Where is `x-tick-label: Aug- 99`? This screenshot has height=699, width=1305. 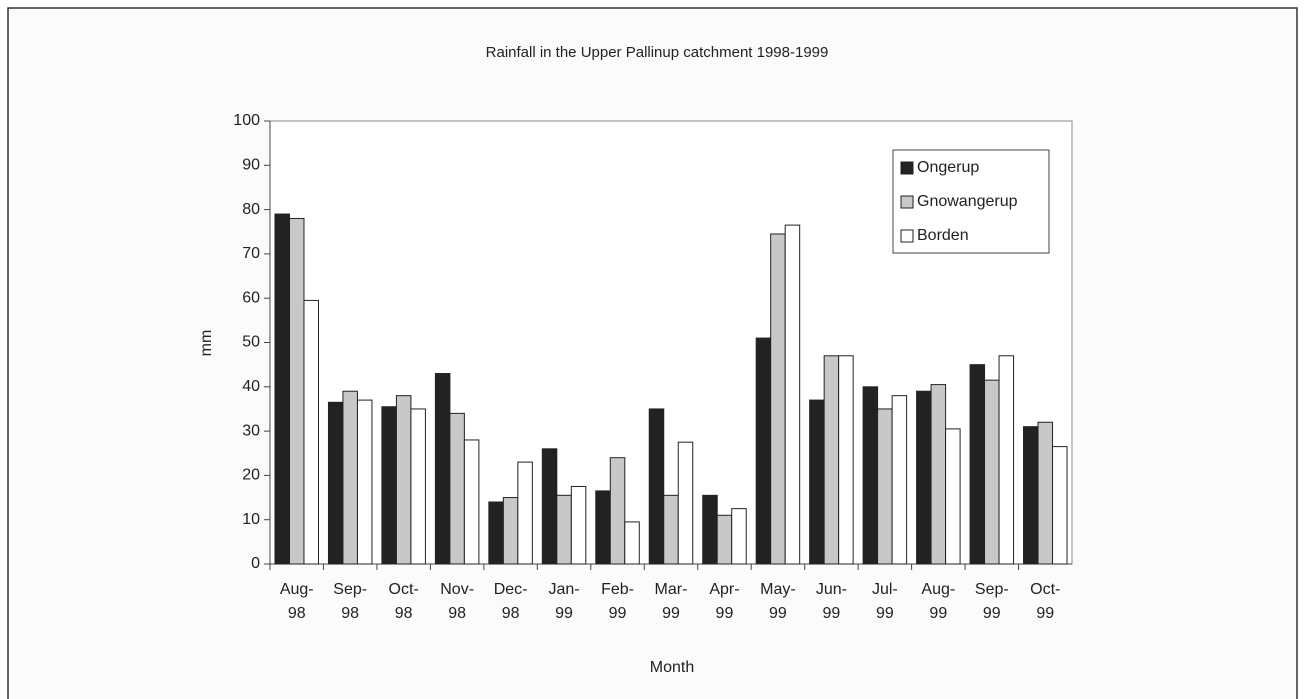
x-tick-label: Aug- 99 is located at coordinates (938, 601).